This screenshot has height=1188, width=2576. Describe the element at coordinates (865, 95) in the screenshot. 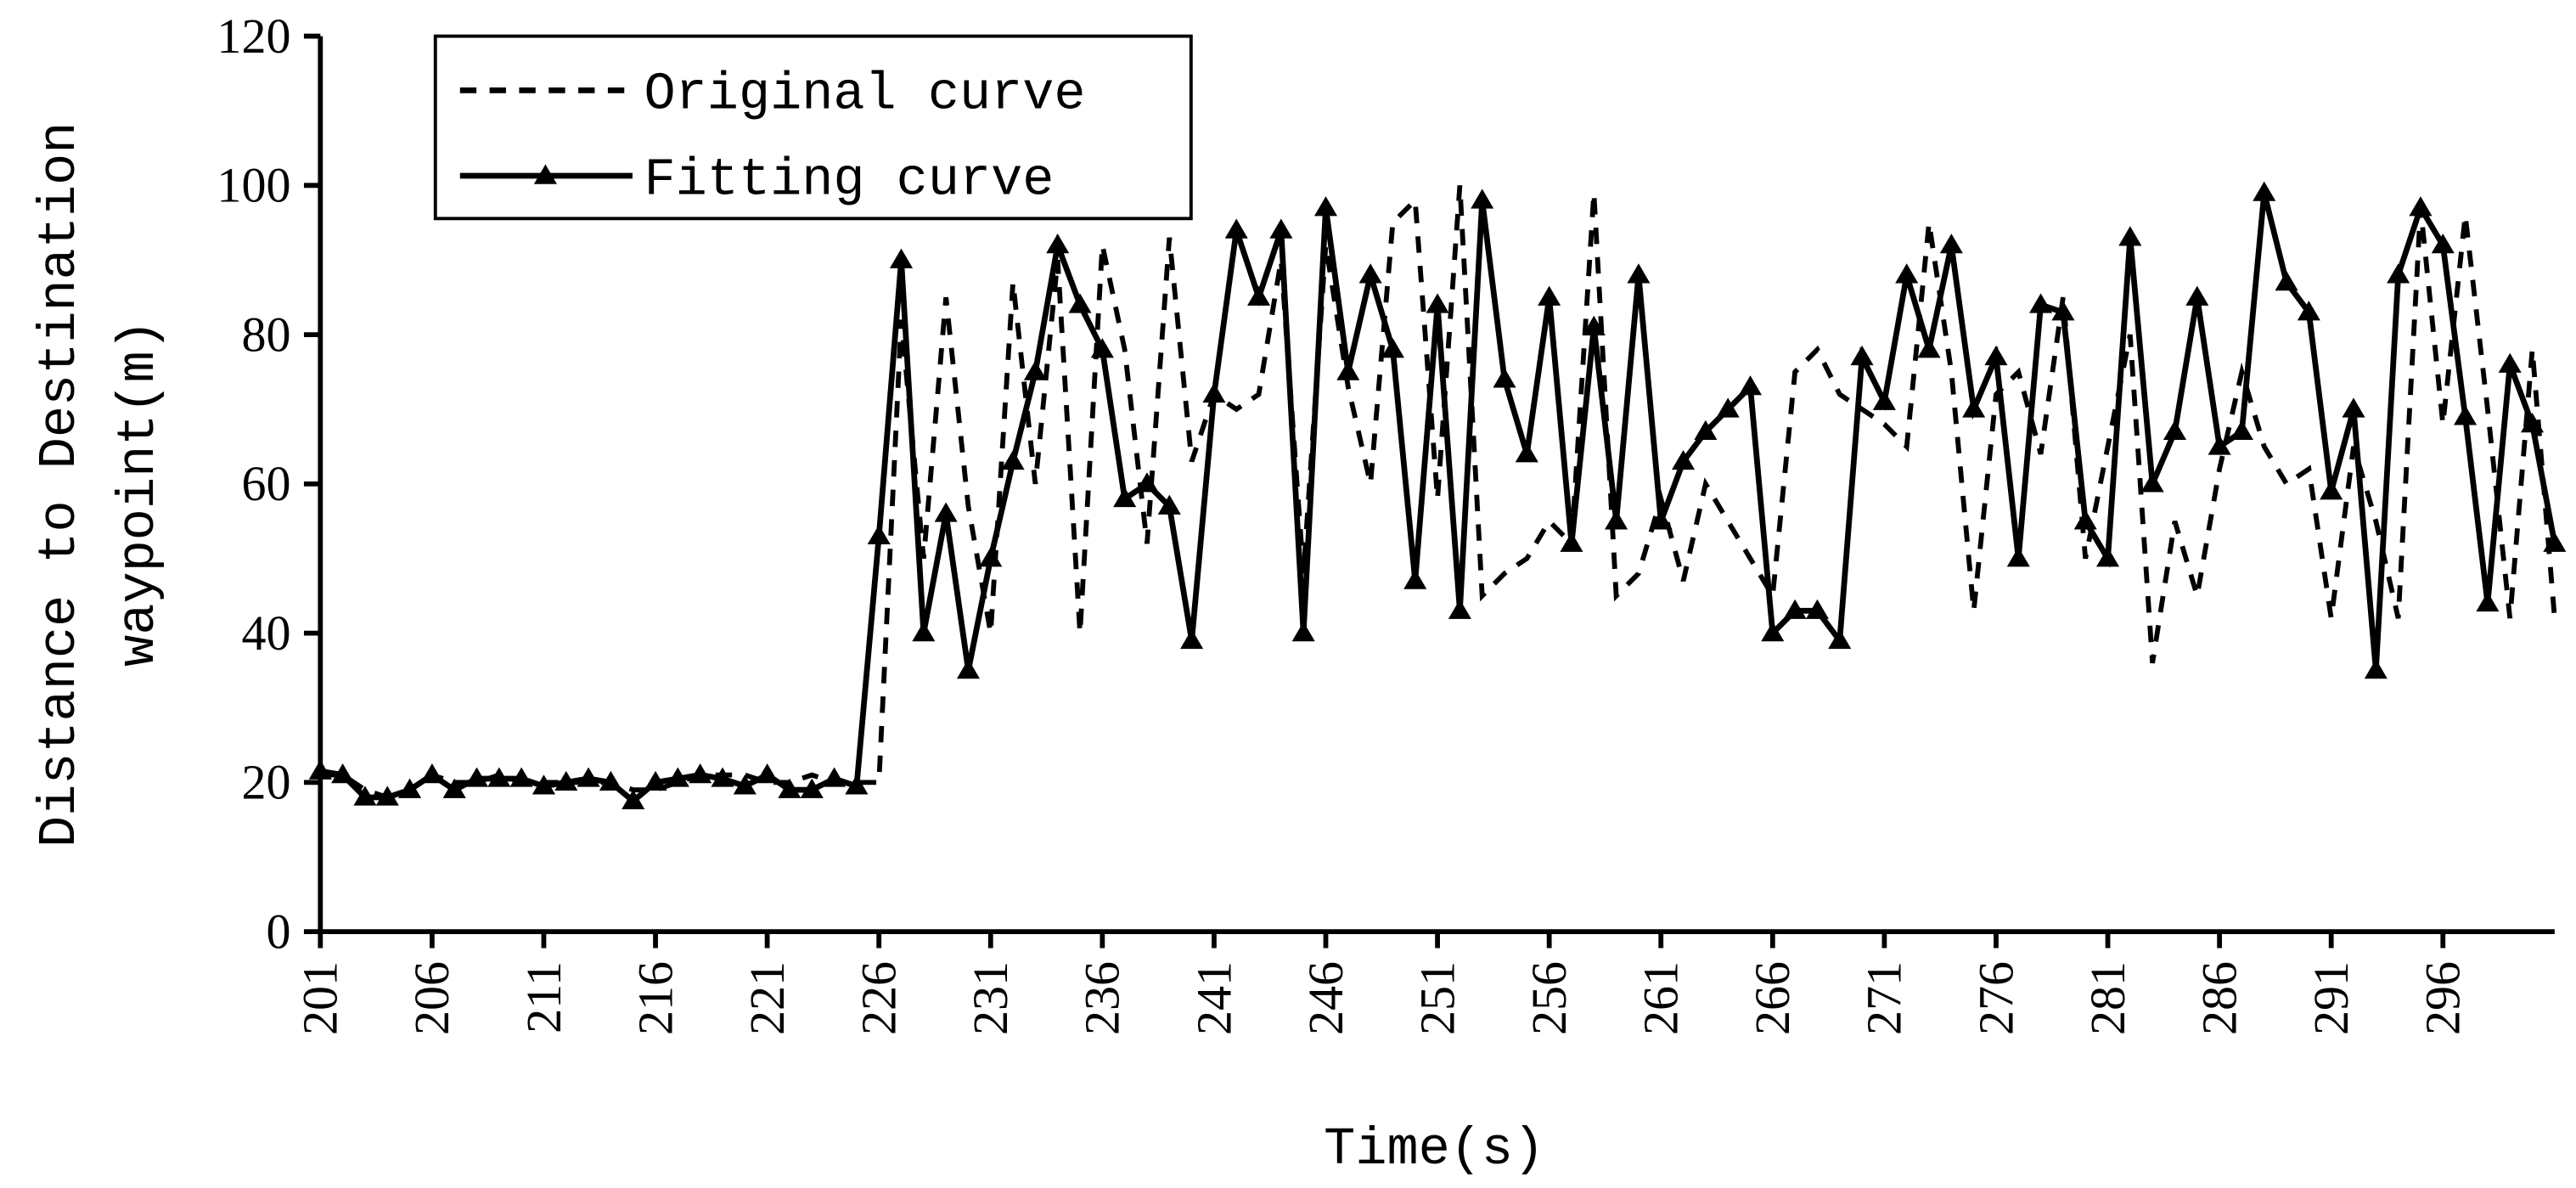

I see `legend-label: Original curve` at that location.